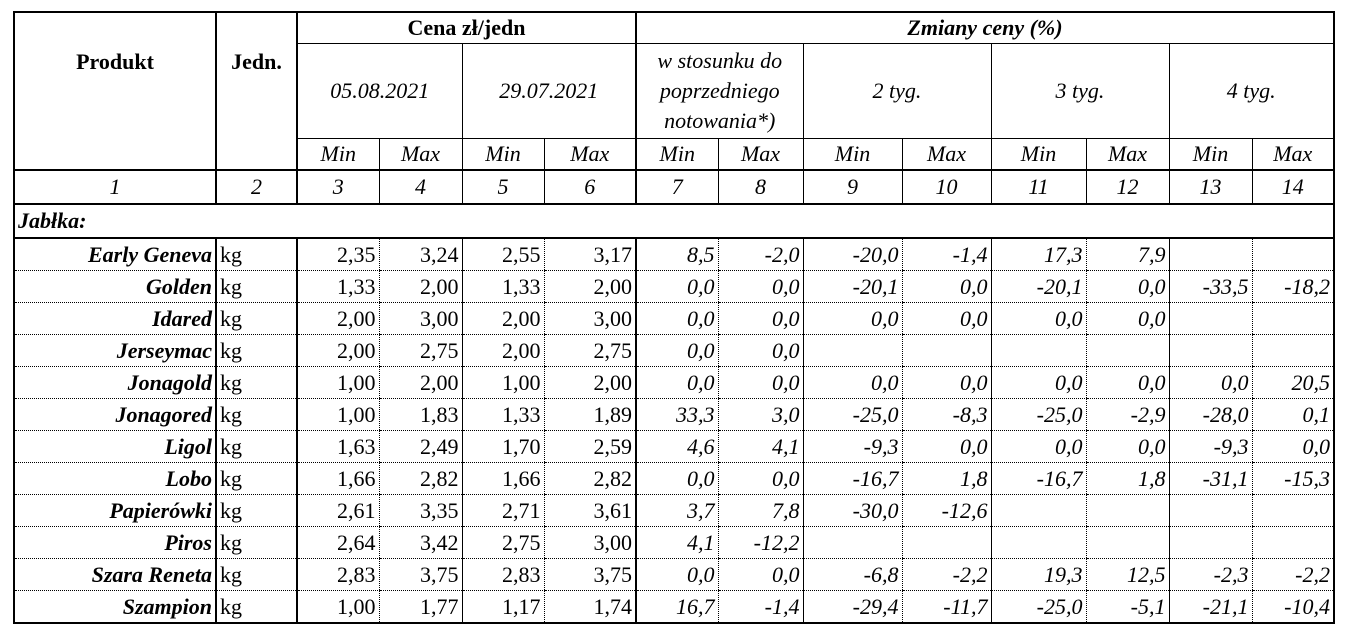  Describe the element at coordinates (760, 254) in the screenshot. I see `table-cell-col-8: -2,0` at that location.